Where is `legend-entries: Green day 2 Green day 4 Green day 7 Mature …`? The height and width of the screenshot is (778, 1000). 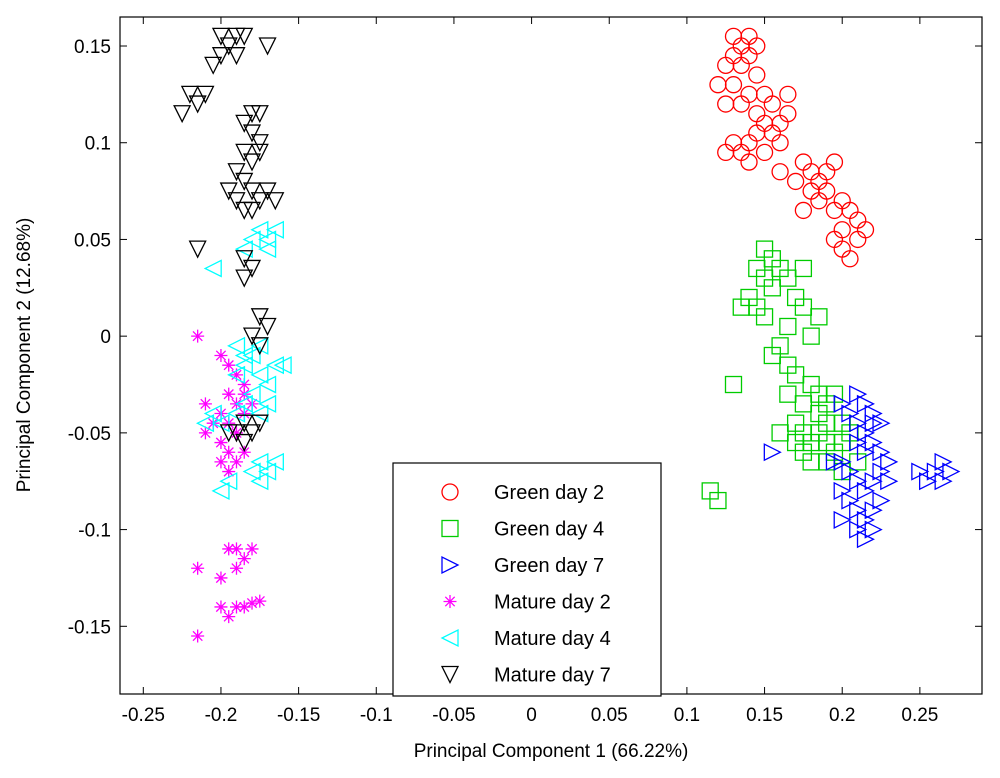
legend-entries: Green day 2 Green day 4 Green day 7 Mature … is located at coordinates (525, 584).